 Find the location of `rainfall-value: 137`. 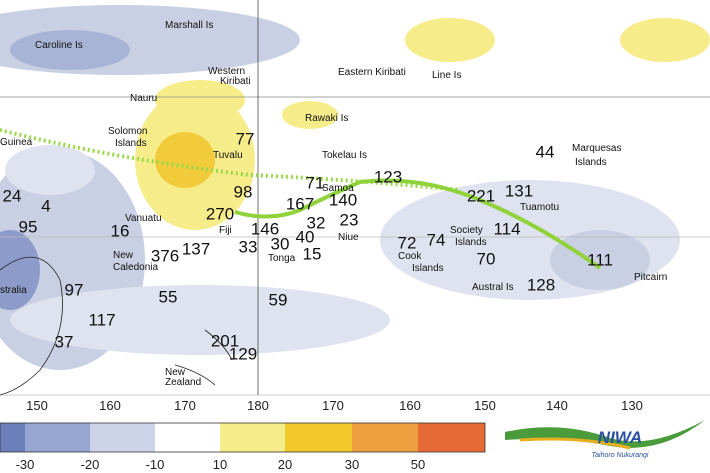

rainfall-value: 137 is located at coordinates (196, 248).